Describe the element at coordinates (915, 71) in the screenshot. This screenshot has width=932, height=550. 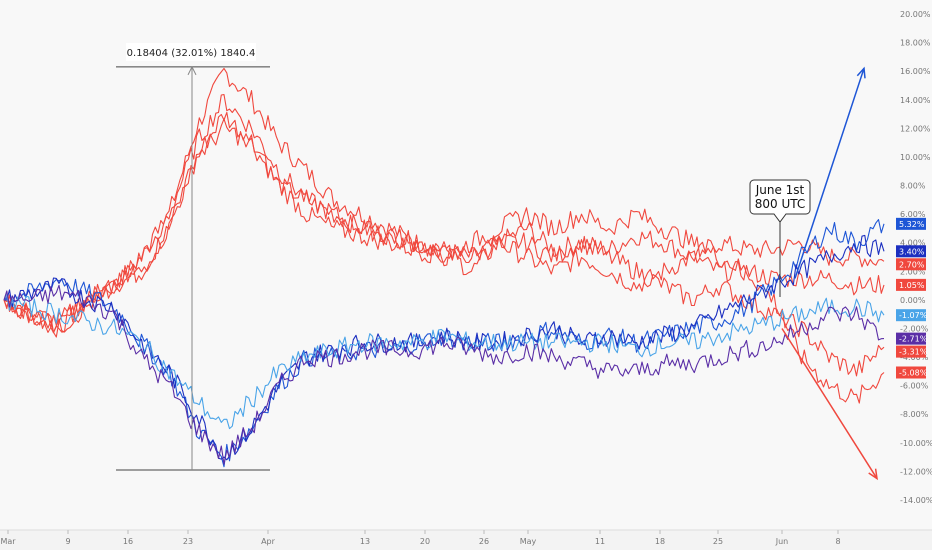
I see `y-tick-label: 16.00%` at that location.